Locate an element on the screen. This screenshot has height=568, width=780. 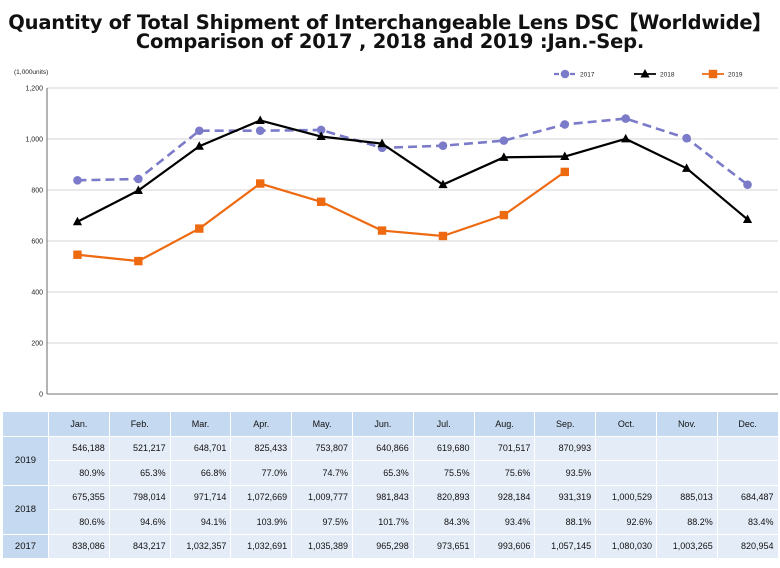
series-2017 is located at coordinates (412, 151).